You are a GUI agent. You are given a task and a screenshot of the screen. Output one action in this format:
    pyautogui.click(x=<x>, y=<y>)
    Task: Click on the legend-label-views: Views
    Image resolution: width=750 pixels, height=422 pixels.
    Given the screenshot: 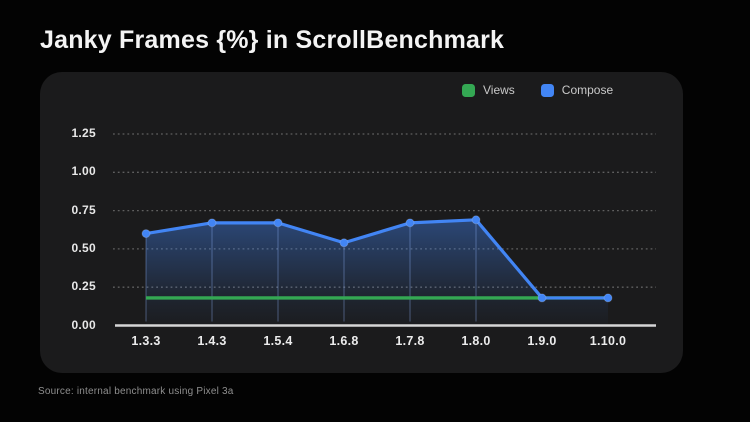 What is the action you would take?
    pyautogui.click(x=499, y=90)
    